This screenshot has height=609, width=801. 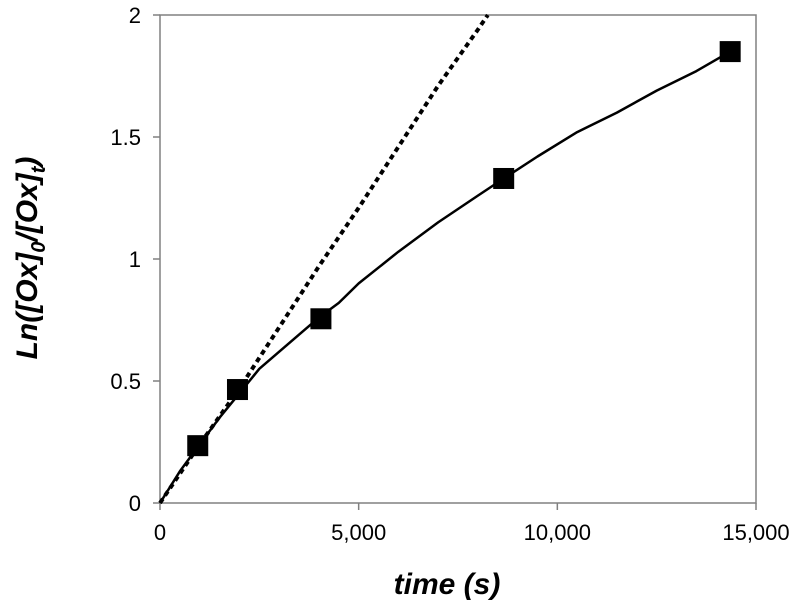 What do you see at coordinates (125, 137) in the screenshot?
I see `y-tick-label: 1.5` at bounding box center [125, 137].